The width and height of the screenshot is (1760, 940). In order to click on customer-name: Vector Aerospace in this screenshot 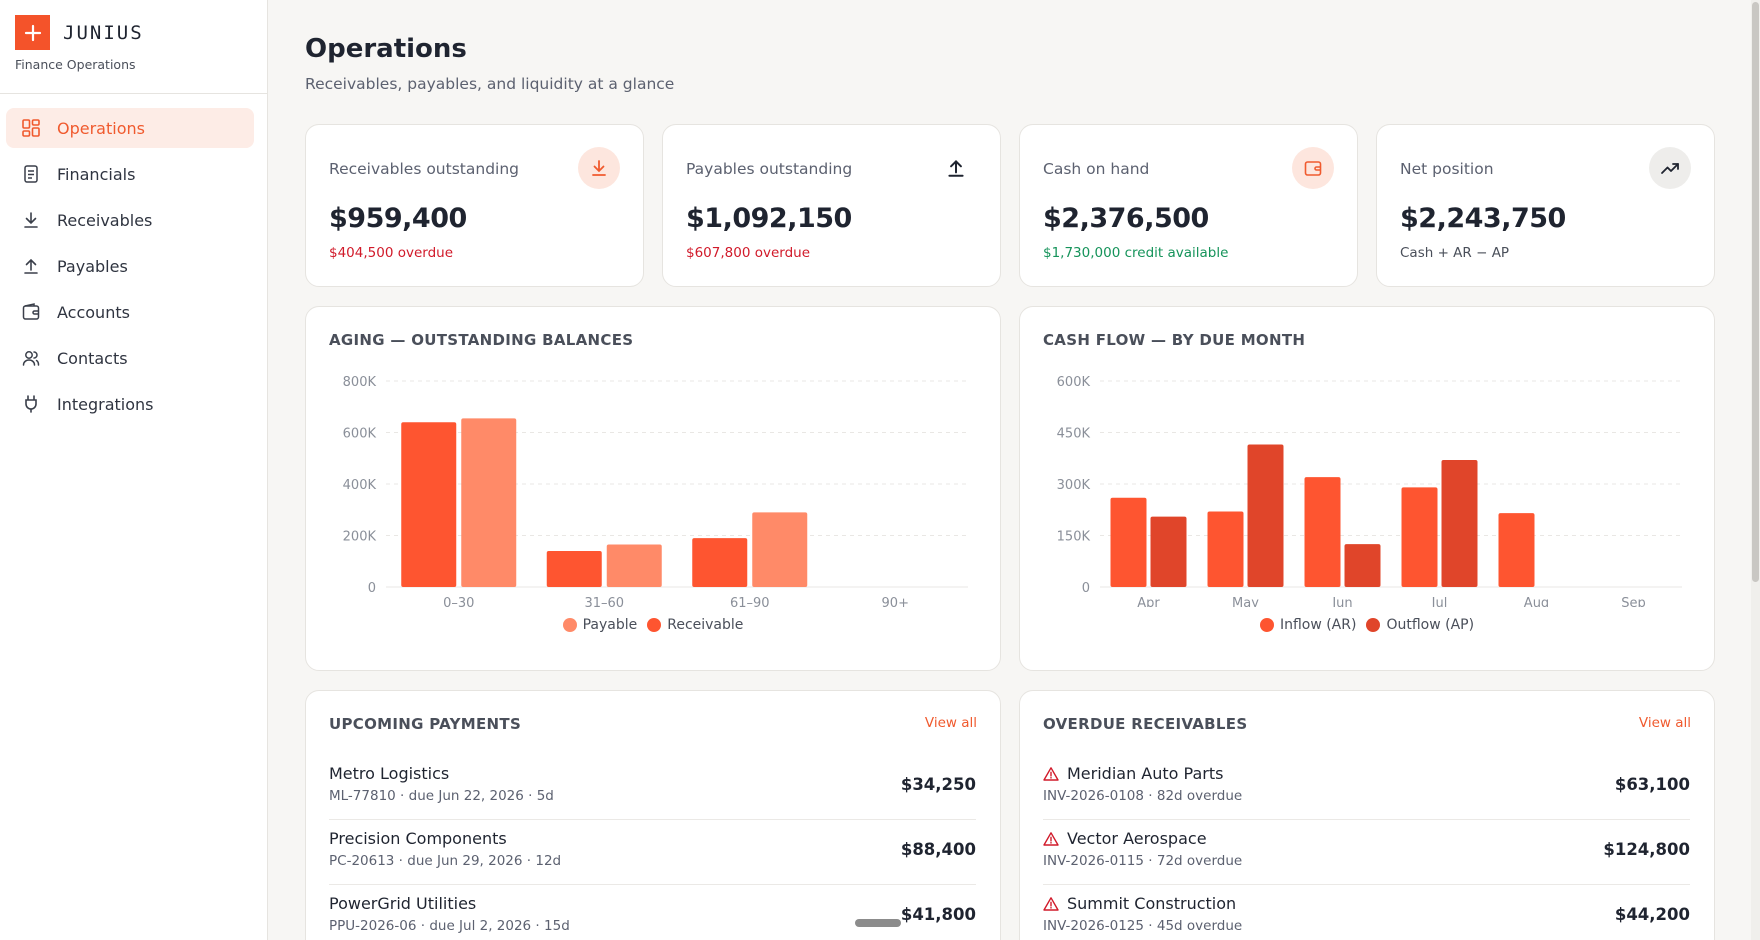, I will do `click(1137, 838)`.